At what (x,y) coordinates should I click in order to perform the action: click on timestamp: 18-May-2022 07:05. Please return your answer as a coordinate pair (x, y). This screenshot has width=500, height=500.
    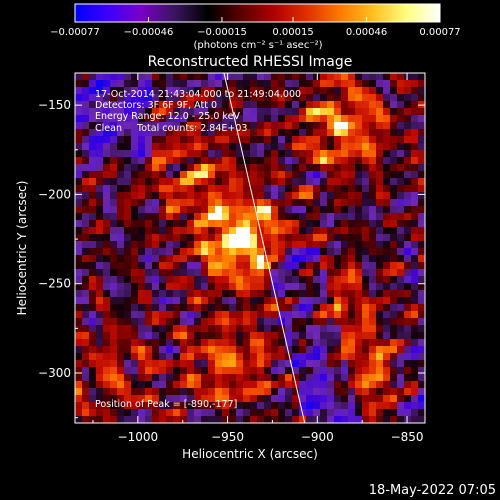
    Looking at the image, I should click on (432, 490).